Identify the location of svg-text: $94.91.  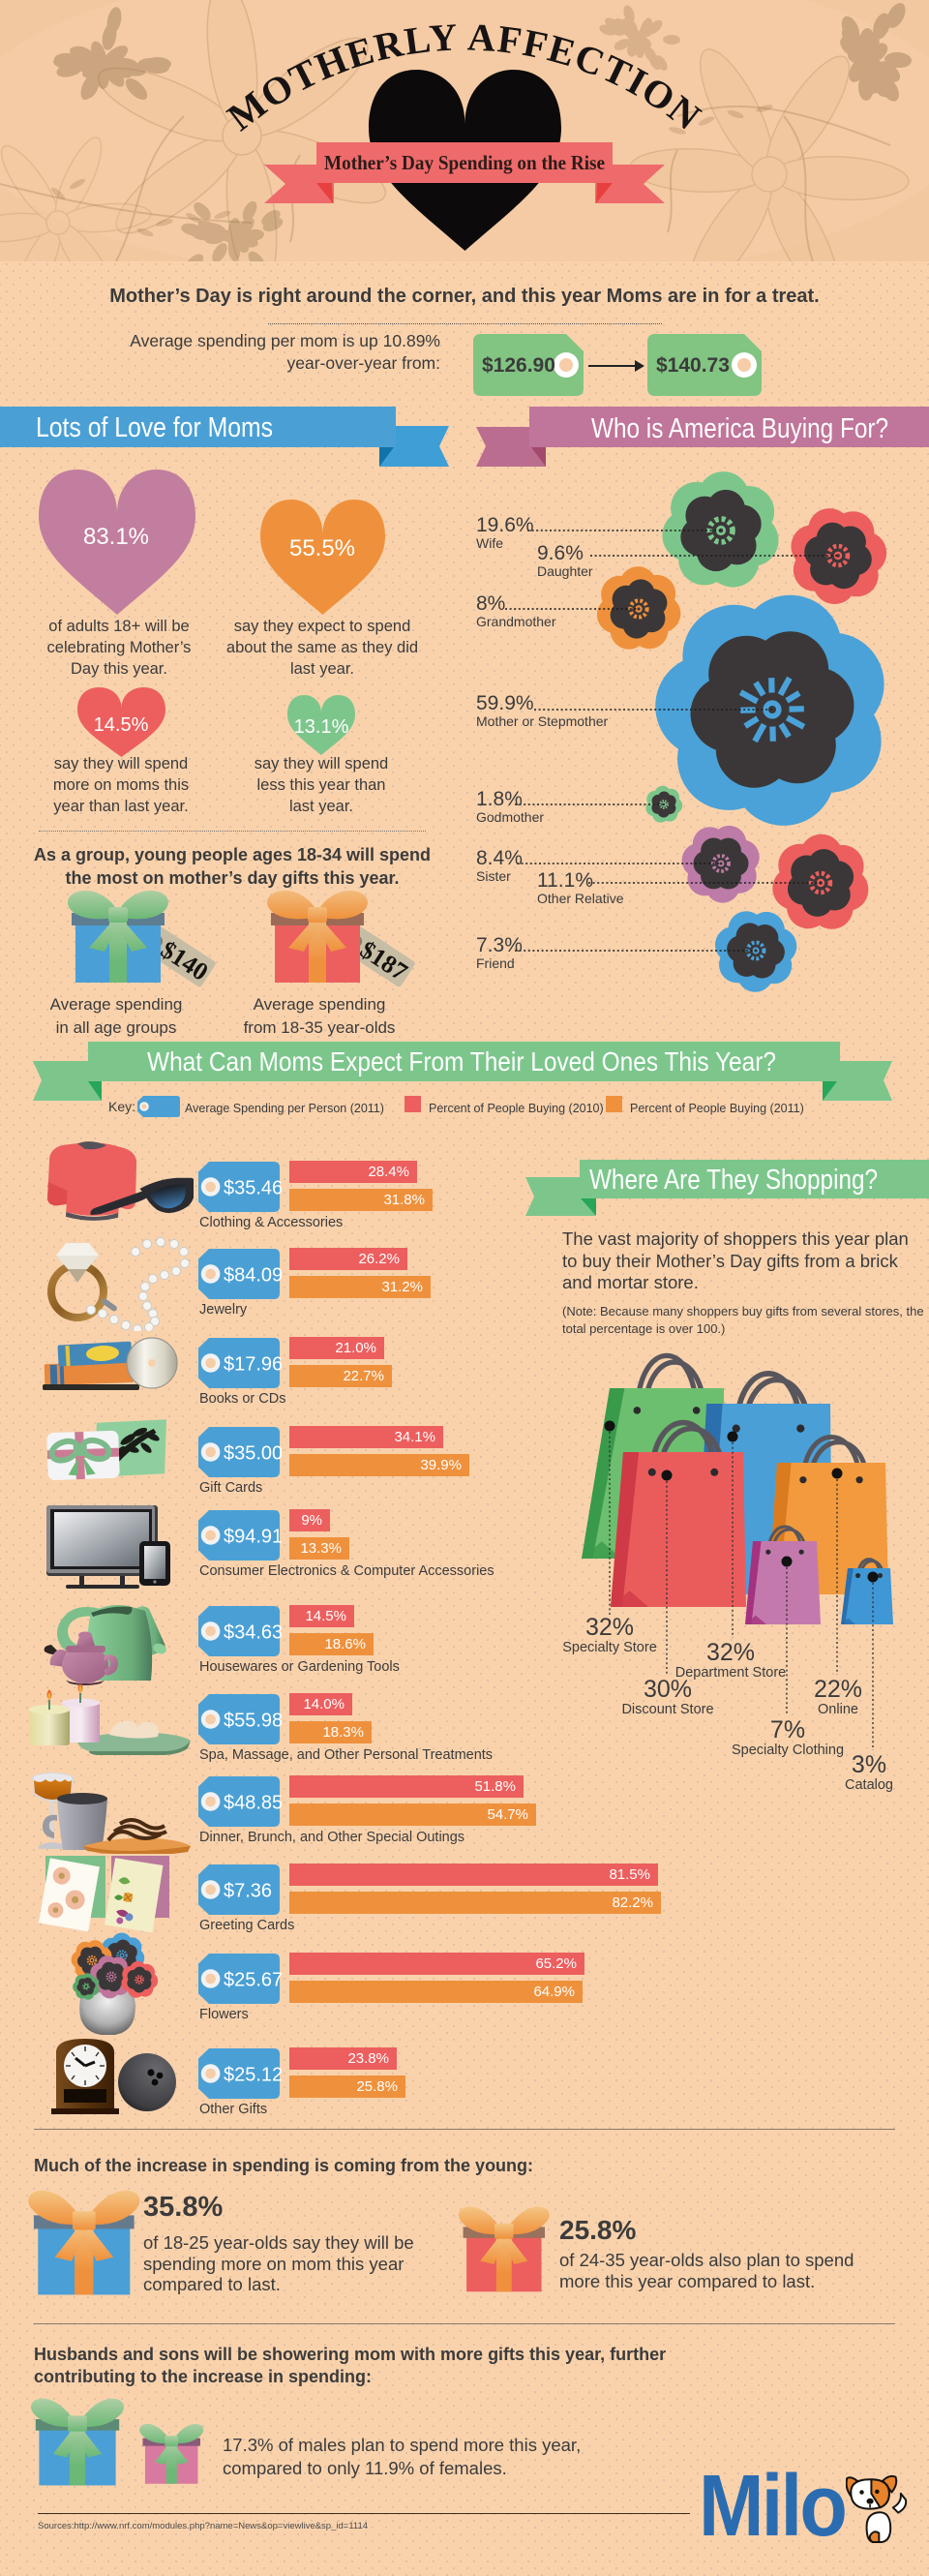
(253, 1537).